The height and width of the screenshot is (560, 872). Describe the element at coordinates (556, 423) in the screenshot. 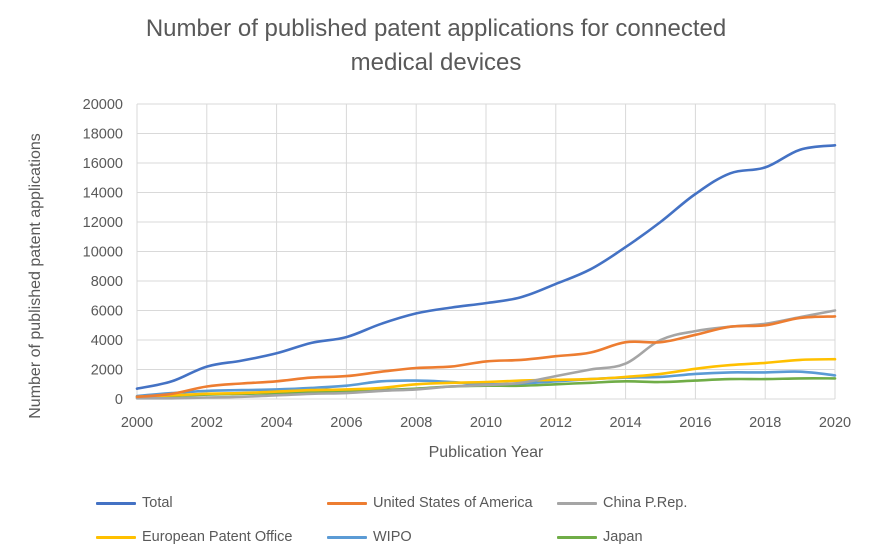

I see `x-tick-label: 2012` at that location.